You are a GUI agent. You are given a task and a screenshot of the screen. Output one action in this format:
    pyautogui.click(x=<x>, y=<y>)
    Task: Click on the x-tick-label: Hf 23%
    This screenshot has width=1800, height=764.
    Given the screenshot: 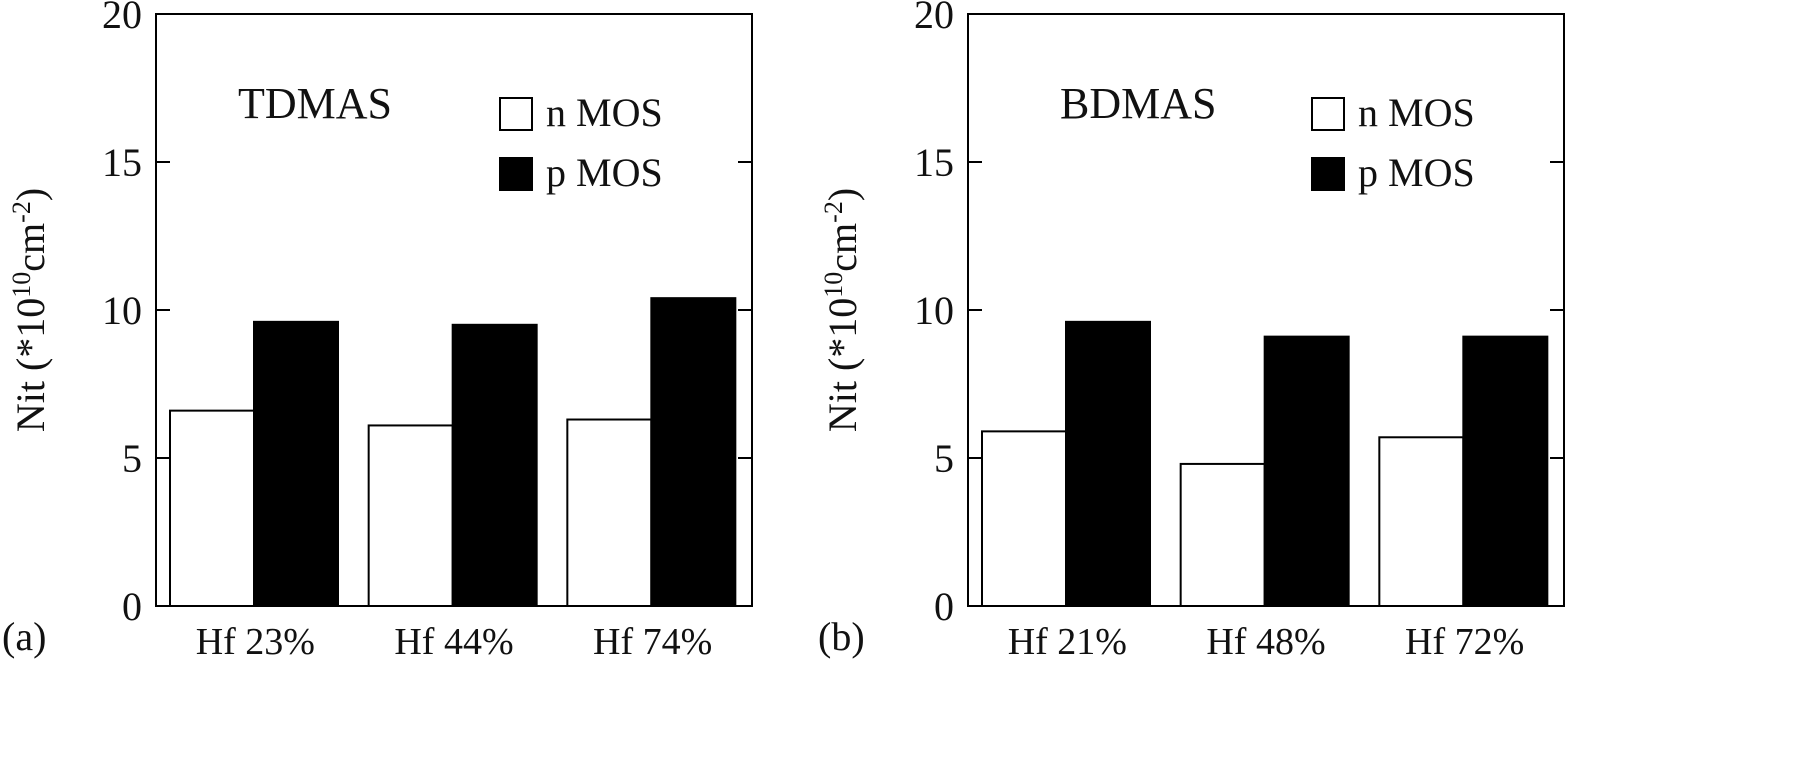 What is the action you would take?
    pyautogui.click(x=255, y=642)
    